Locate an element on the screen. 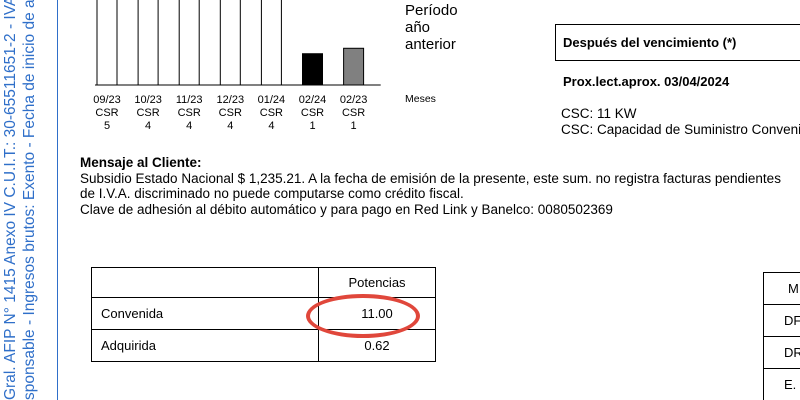 Image resolution: width=800 pixels, height=400 pixels. right-table-cell: DR is located at coordinates (781, 352).